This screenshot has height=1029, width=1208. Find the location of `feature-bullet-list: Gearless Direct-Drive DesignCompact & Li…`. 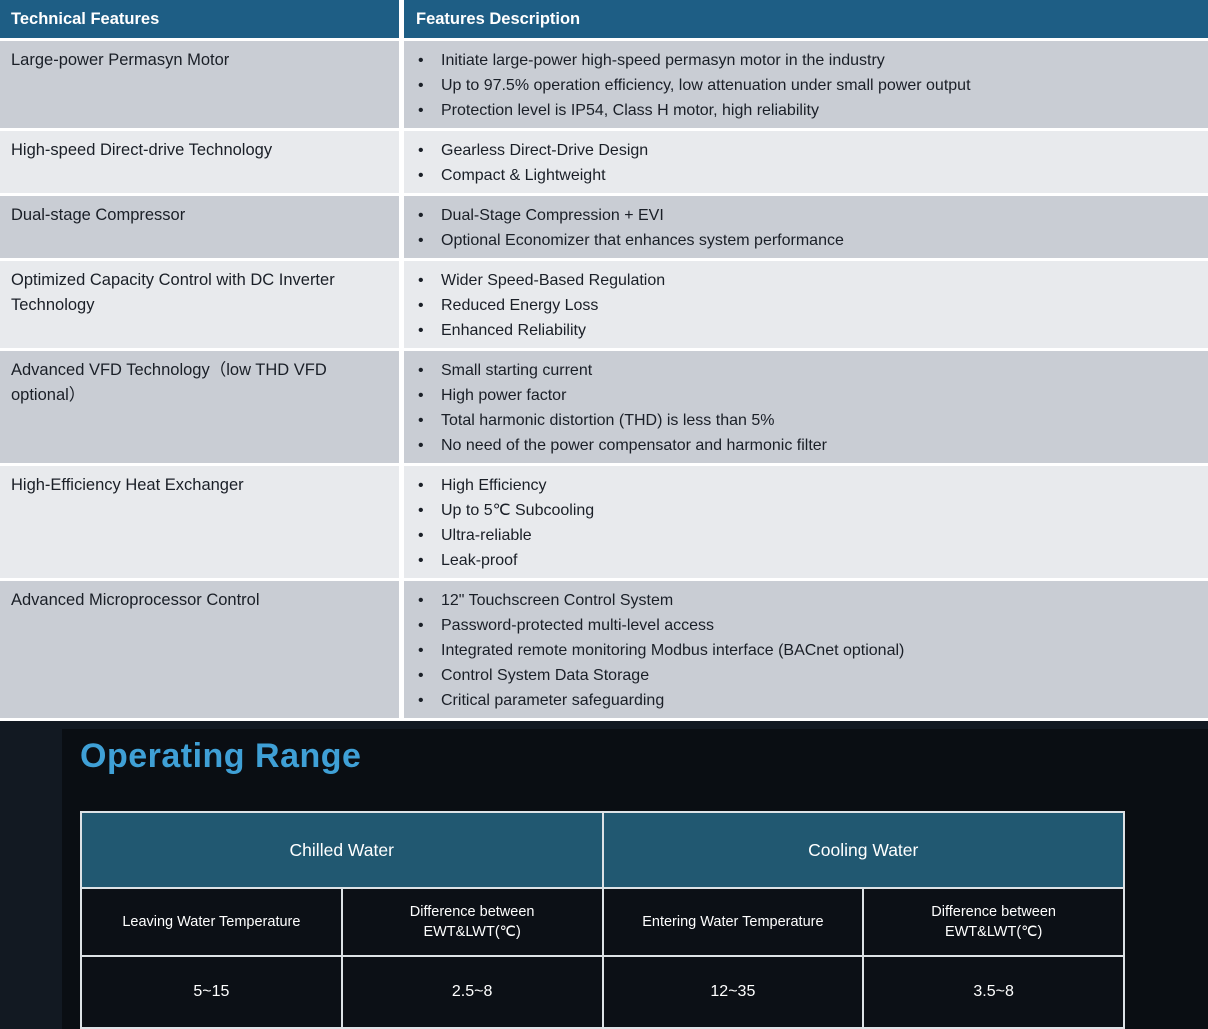

feature-bullet-list: Gearless Direct-Drive DesignCompact & Li… is located at coordinates (802, 163).